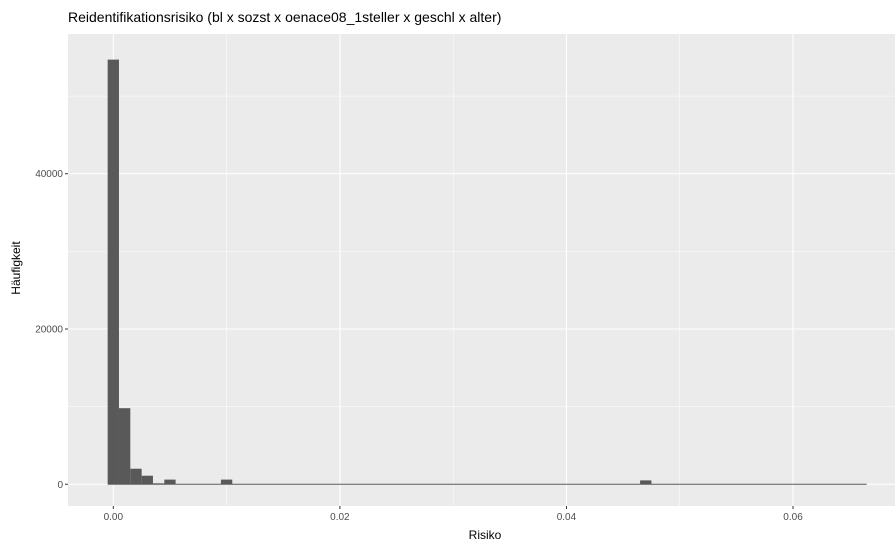 The width and height of the screenshot is (895, 541). Describe the element at coordinates (60, 485) in the screenshot. I see `y-tick-label: 0` at that location.